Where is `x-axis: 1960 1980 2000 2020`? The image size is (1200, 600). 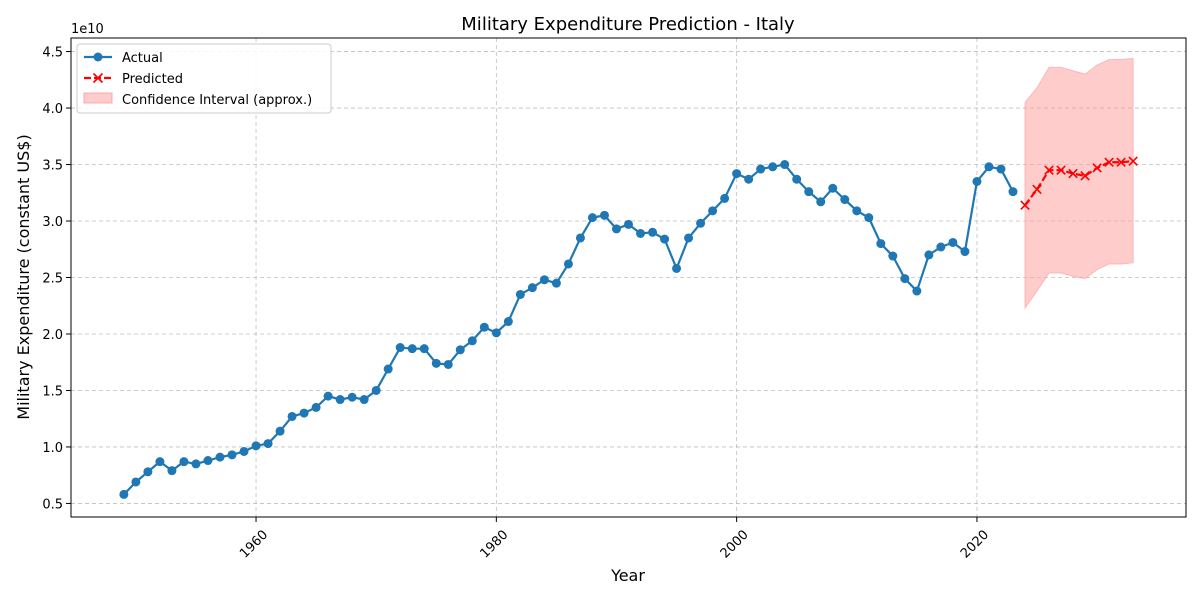 x-axis: 1960 1980 2000 2020 is located at coordinates (614, 539).